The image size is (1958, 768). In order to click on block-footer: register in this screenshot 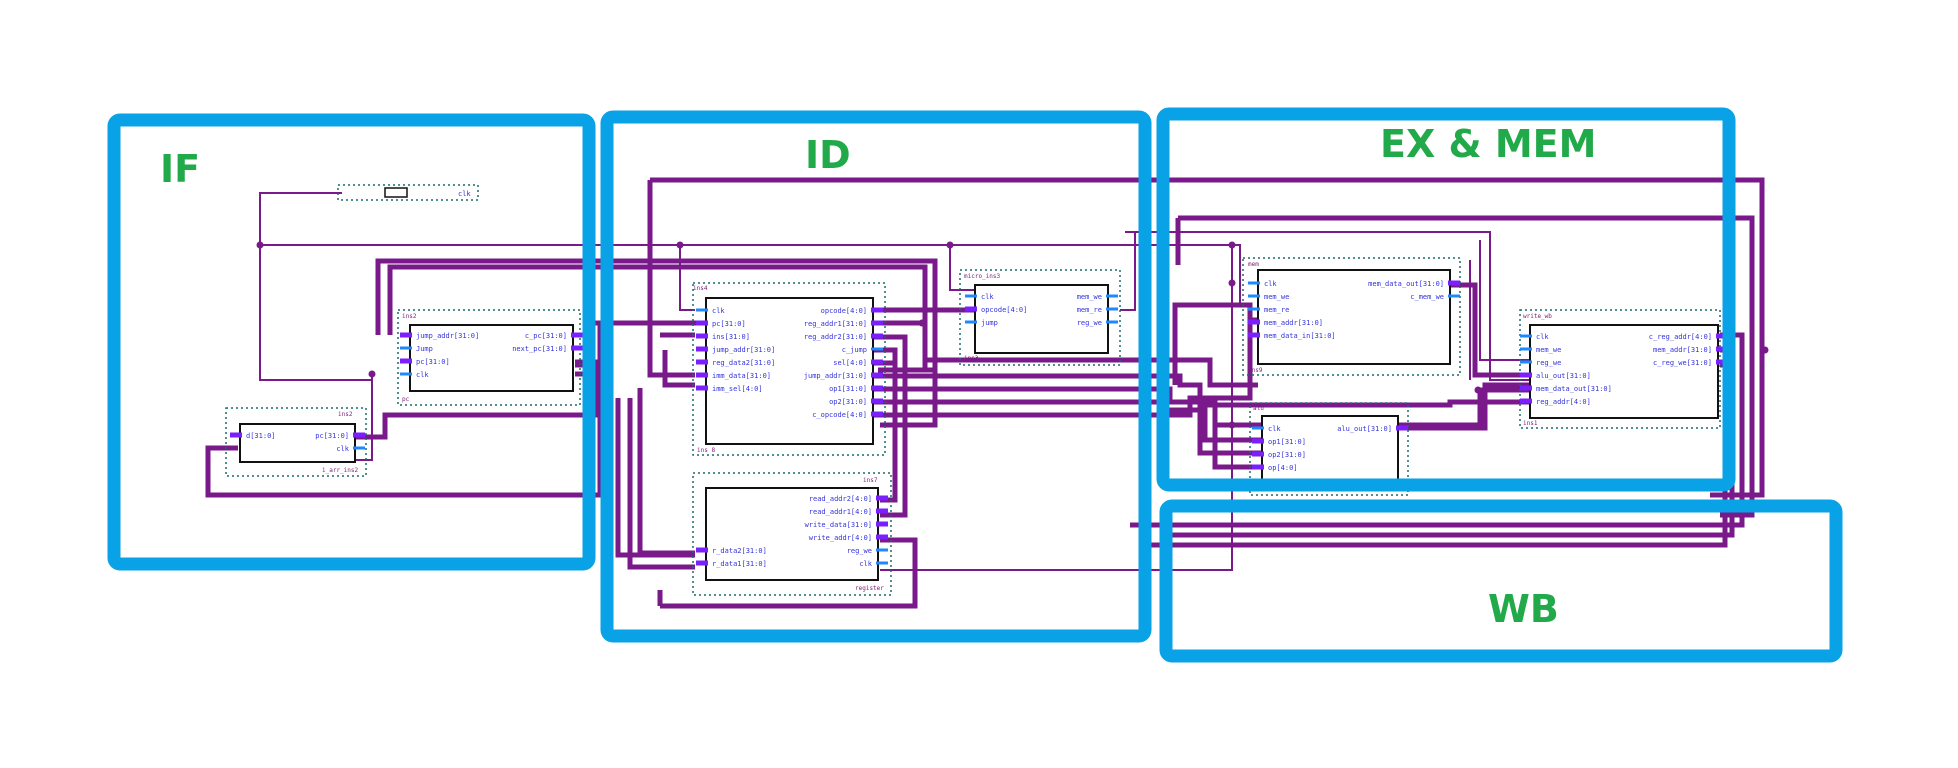, I will do `click(869, 588)`.